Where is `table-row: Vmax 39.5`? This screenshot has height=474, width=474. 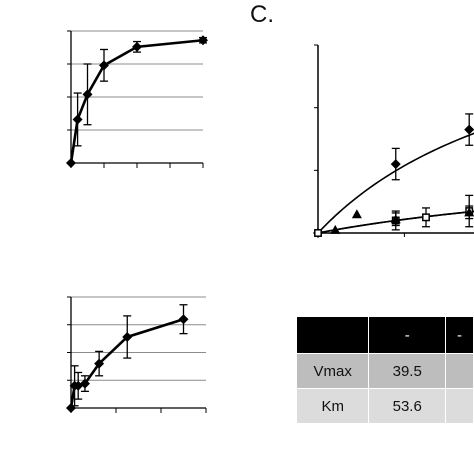
table-row: Vmax 39.5 is located at coordinates (384, 371).